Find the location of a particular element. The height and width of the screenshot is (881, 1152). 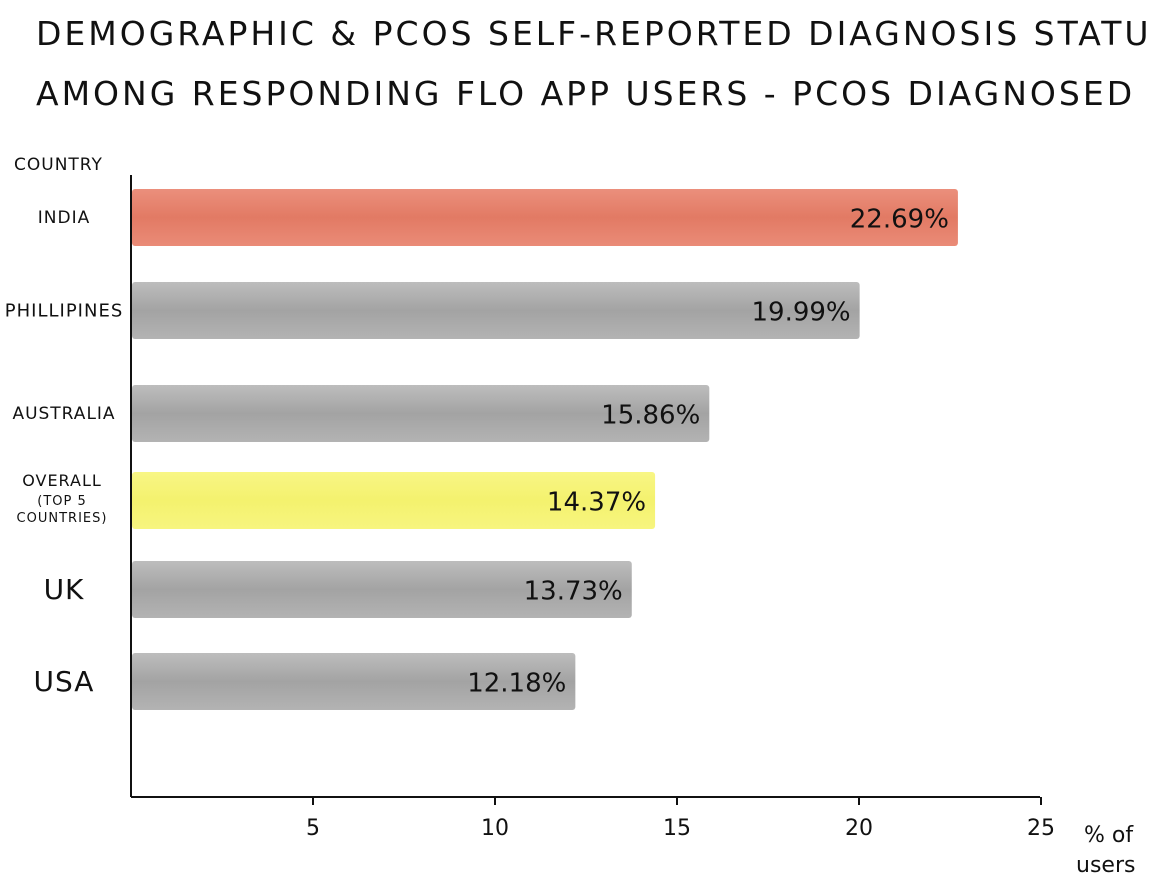

value-label-overall: 14.37% is located at coordinates (596, 503).